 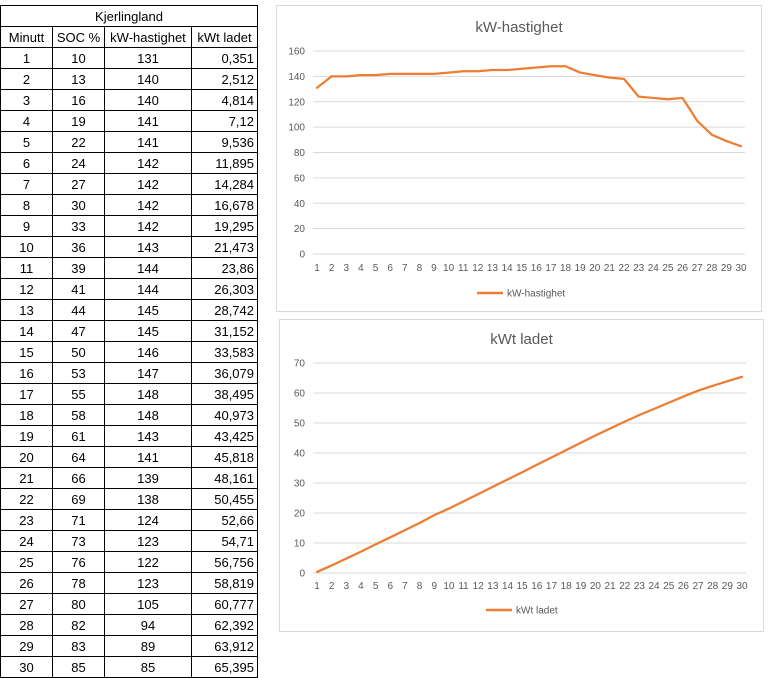 What do you see at coordinates (78, 331) in the screenshot?
I see `cell-soc: 47` at bounding box center [78, 331].